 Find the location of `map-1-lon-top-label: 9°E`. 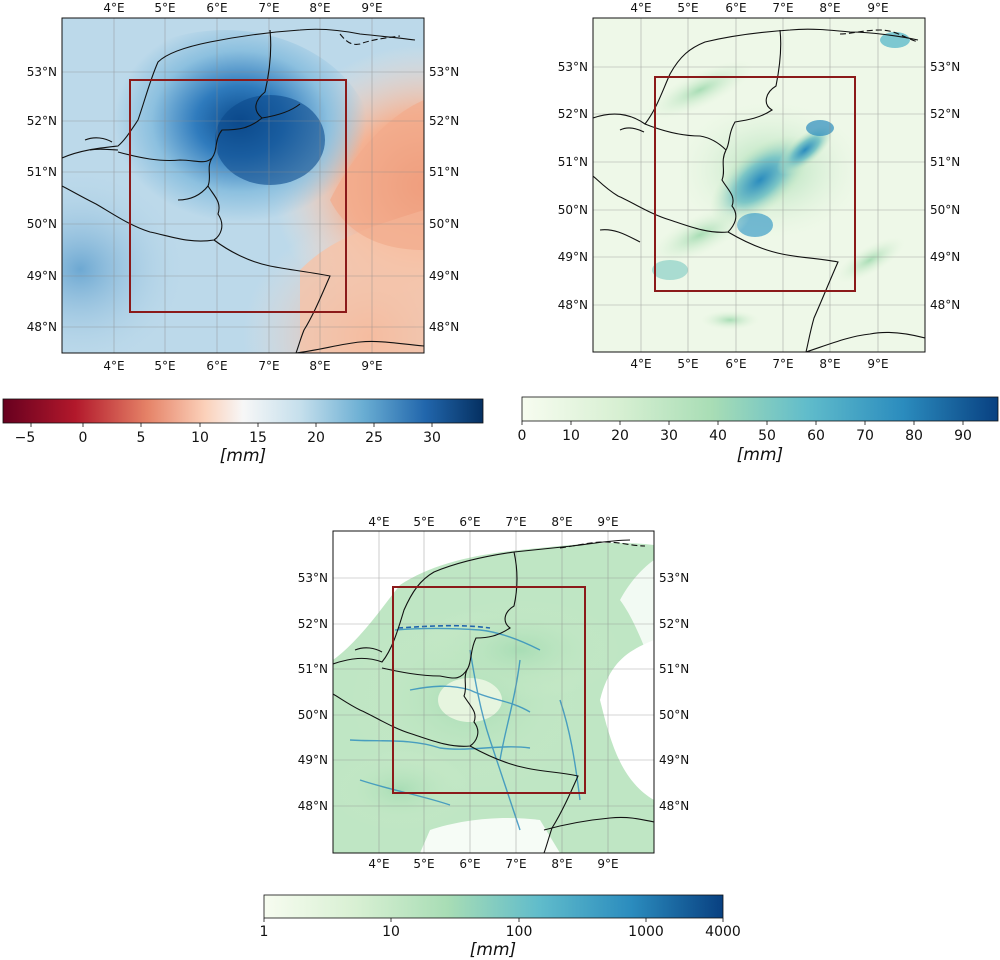

map-1-lon-top-label: 9°E is located at coordinates (371, 8).